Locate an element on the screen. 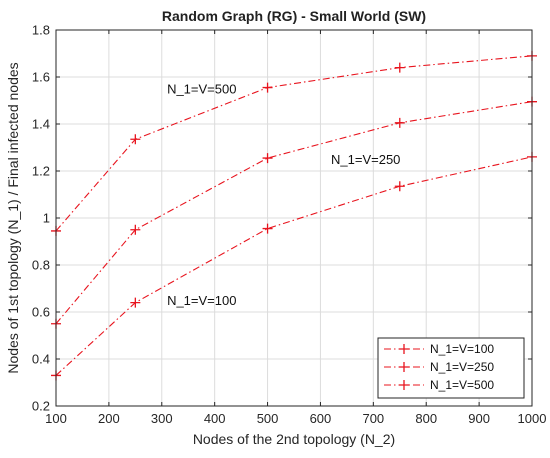 This screenshot has width=550, height=458. x-tick-label: 900 is located at coordinates (479, 418).